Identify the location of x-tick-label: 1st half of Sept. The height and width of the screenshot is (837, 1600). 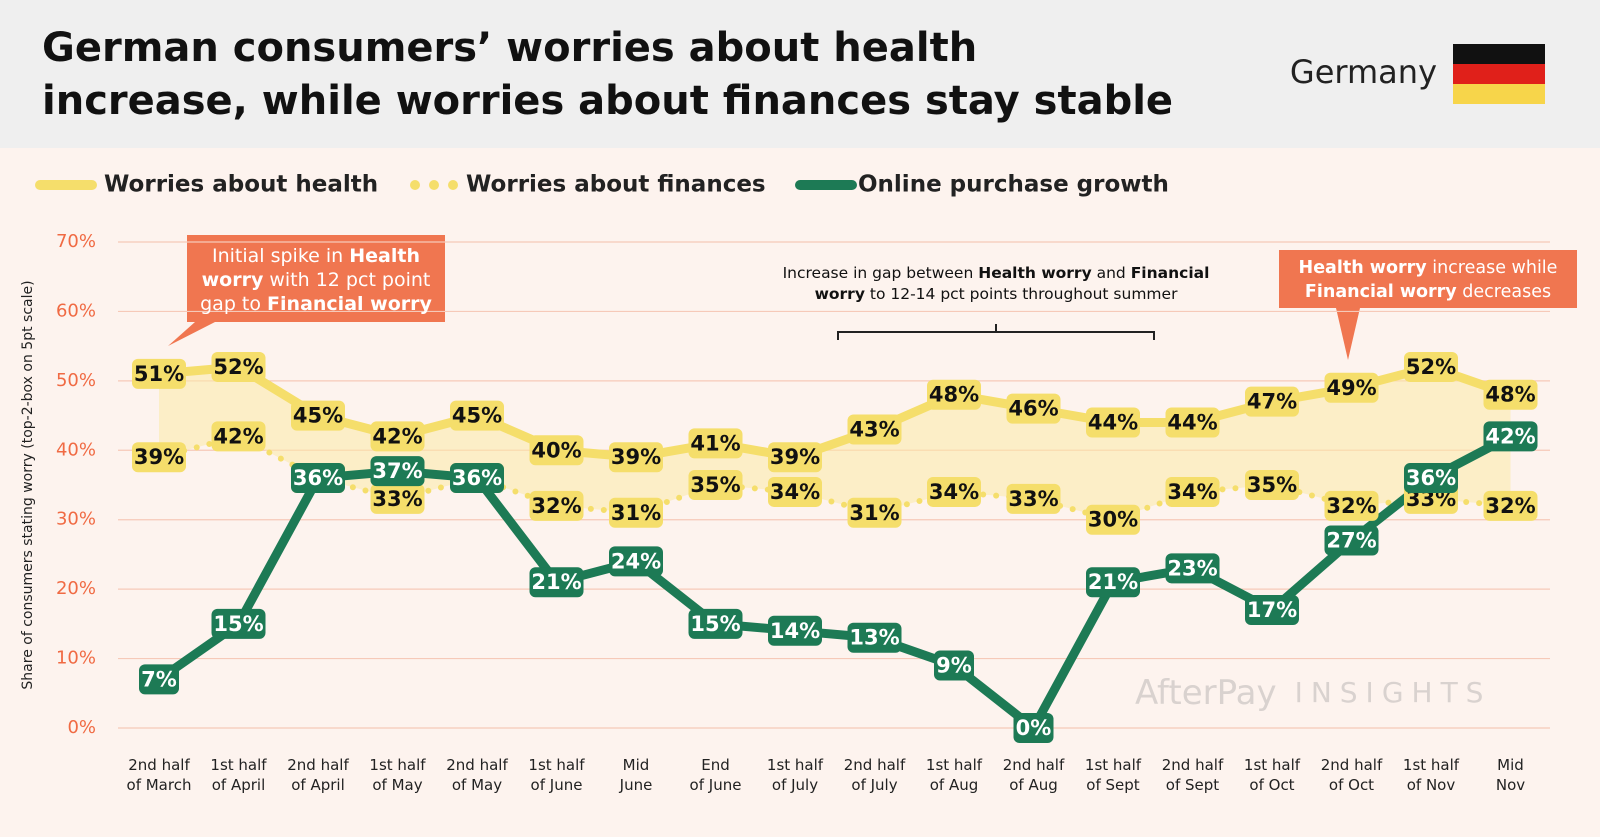
(1113, 775).